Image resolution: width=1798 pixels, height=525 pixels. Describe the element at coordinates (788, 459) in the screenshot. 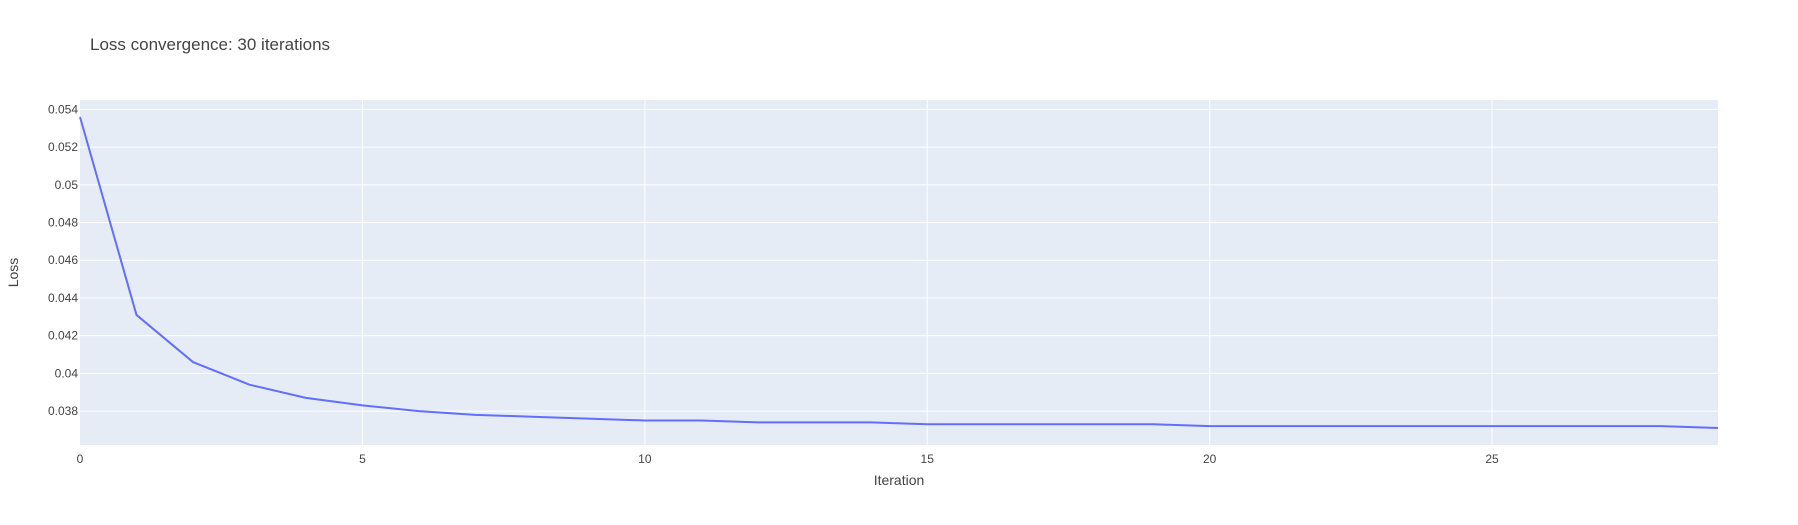

I see `x-tick-labels: 0 5 10 15 20 25` at that location.